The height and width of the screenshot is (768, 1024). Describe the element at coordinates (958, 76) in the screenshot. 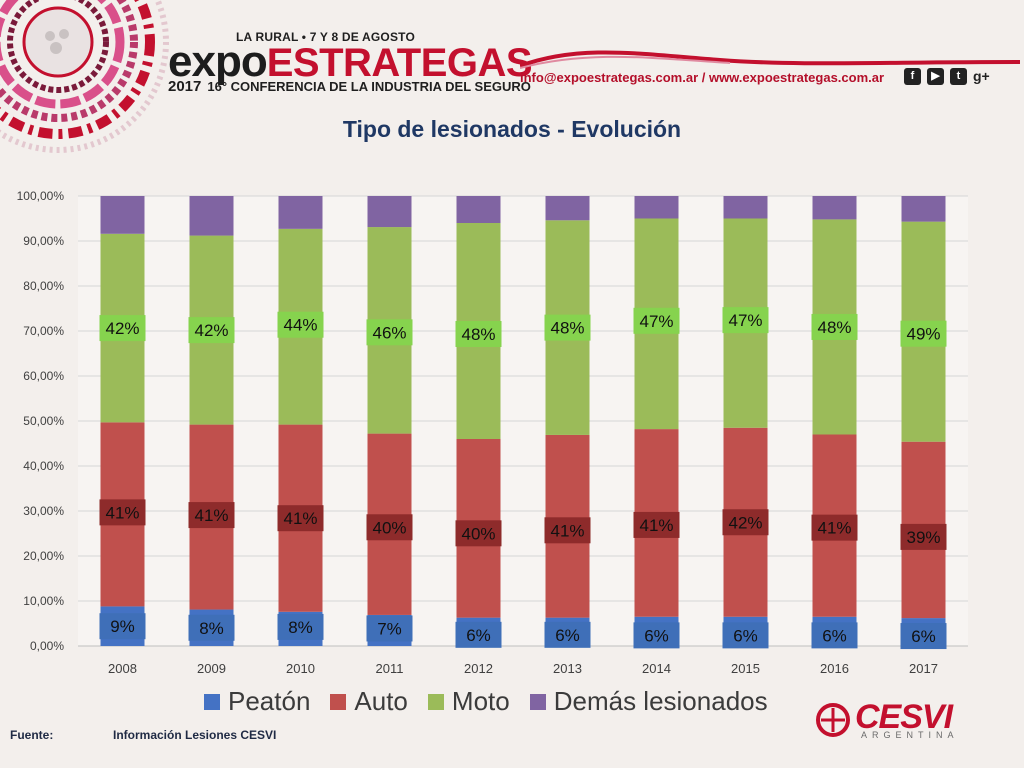

I see `twitter-icon: t` at that location.